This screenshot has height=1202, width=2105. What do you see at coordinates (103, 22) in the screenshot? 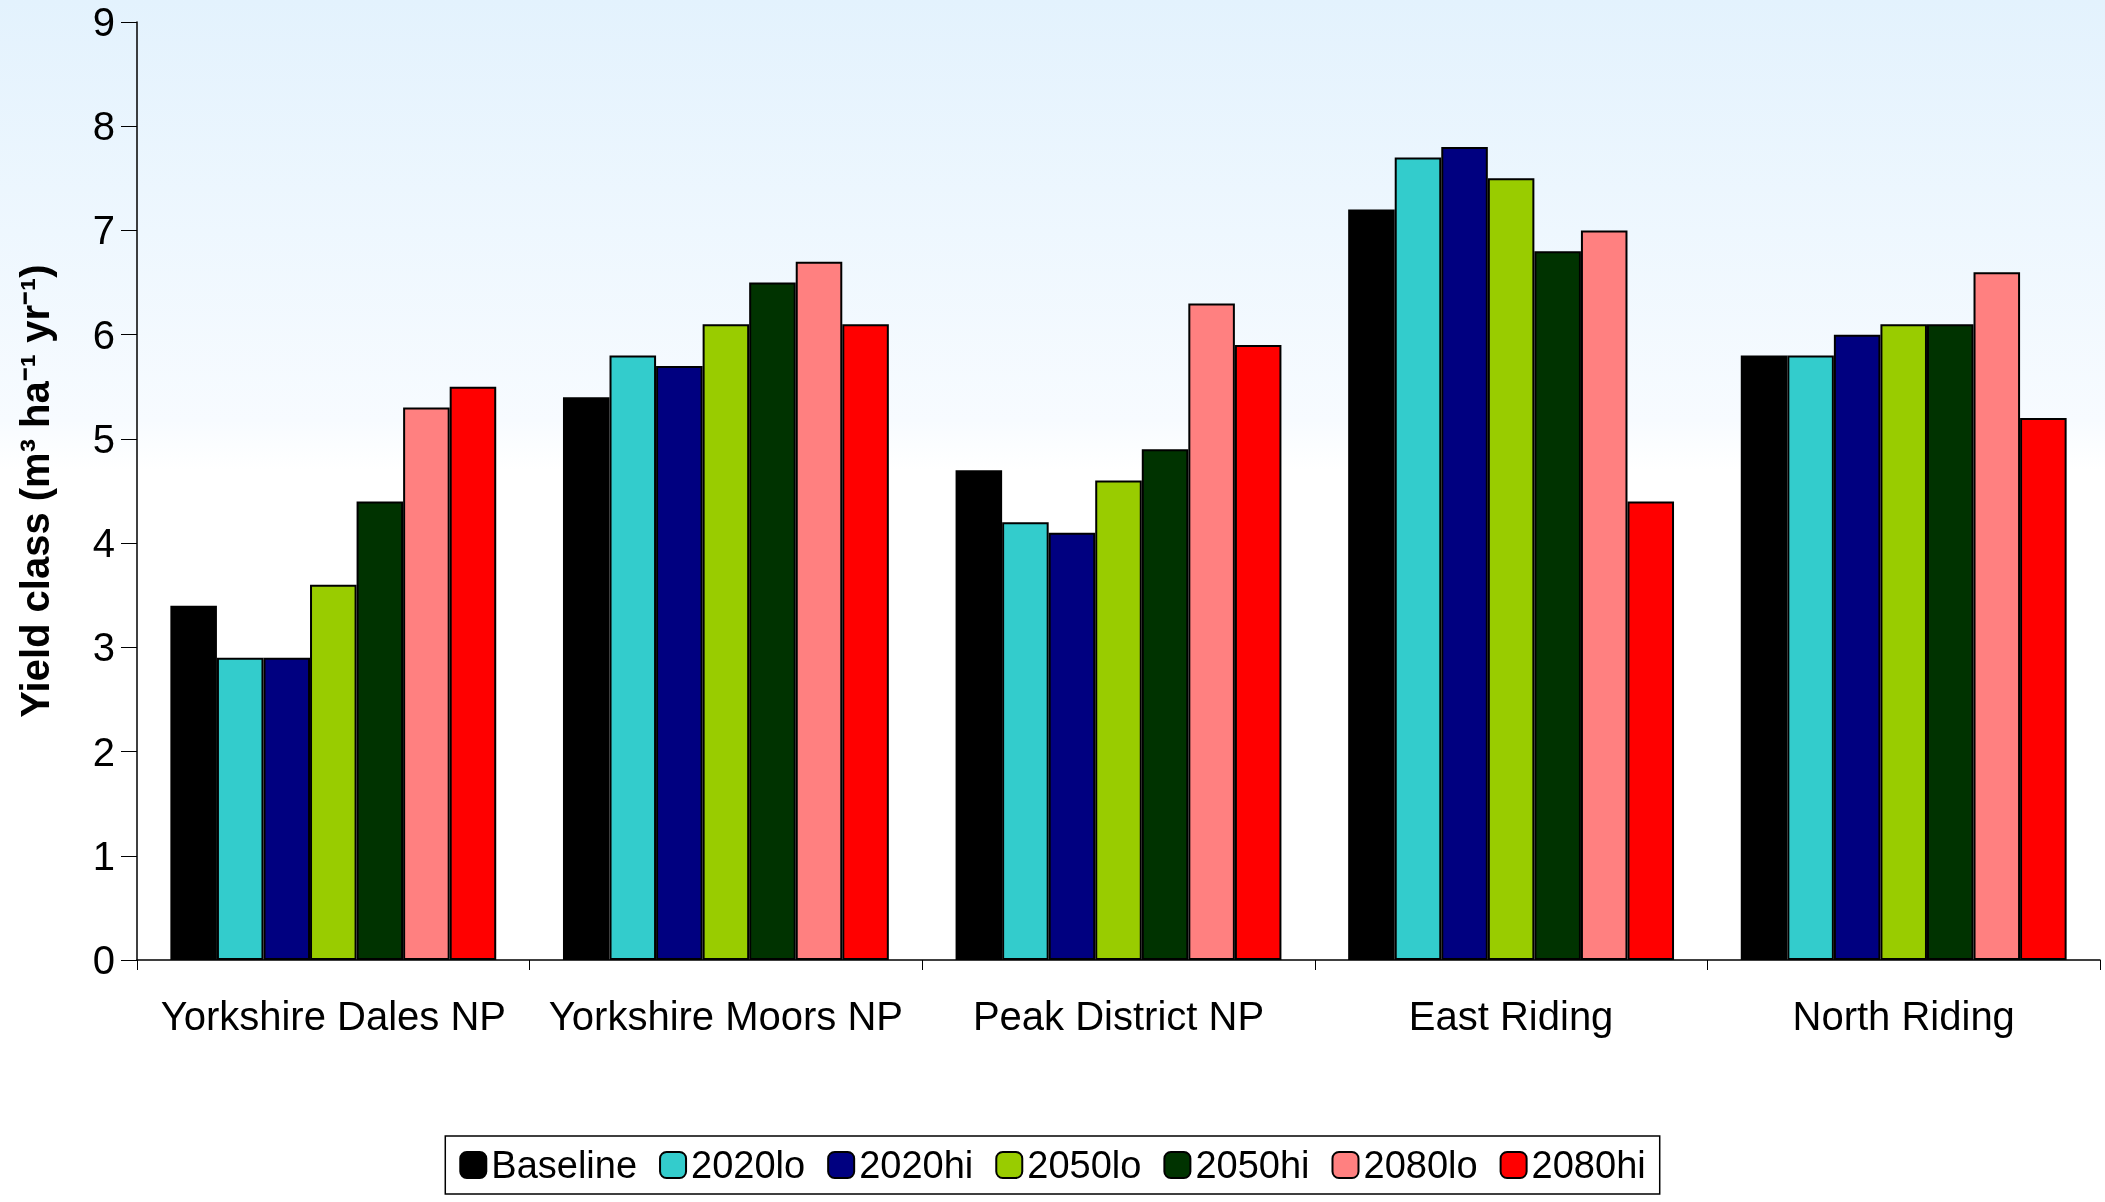
I see `y-tick-label: 9` at bounding box center [103, 22].